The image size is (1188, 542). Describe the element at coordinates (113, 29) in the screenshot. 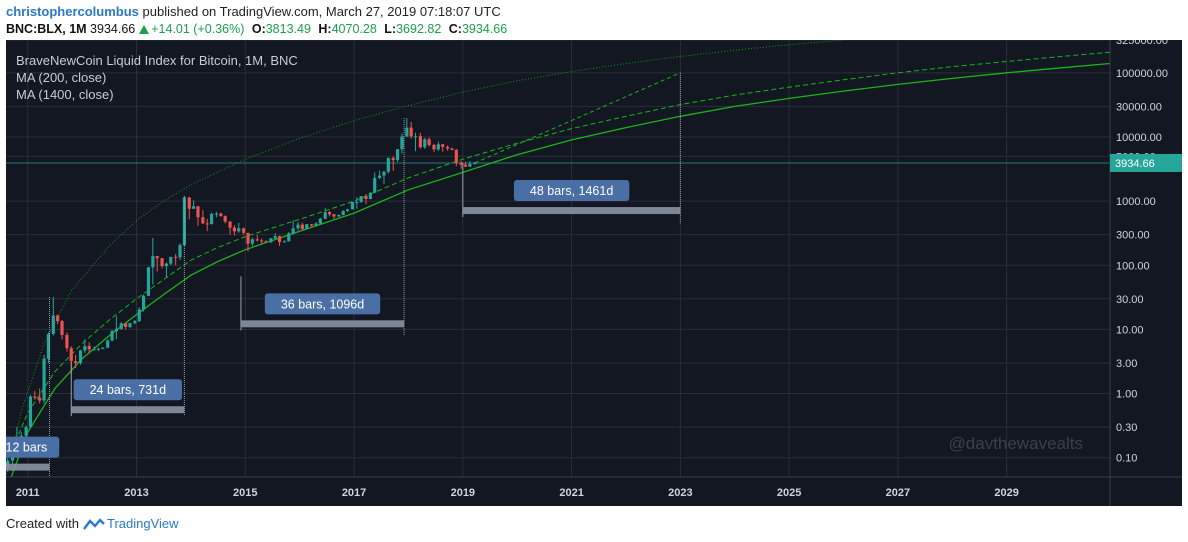

I see `last-price: 3934.66` at that location.